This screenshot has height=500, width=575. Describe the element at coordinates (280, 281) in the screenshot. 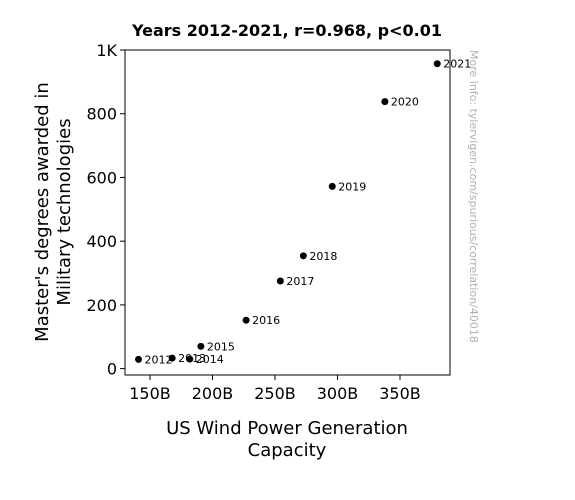

I see `data-point-2017` at that location.